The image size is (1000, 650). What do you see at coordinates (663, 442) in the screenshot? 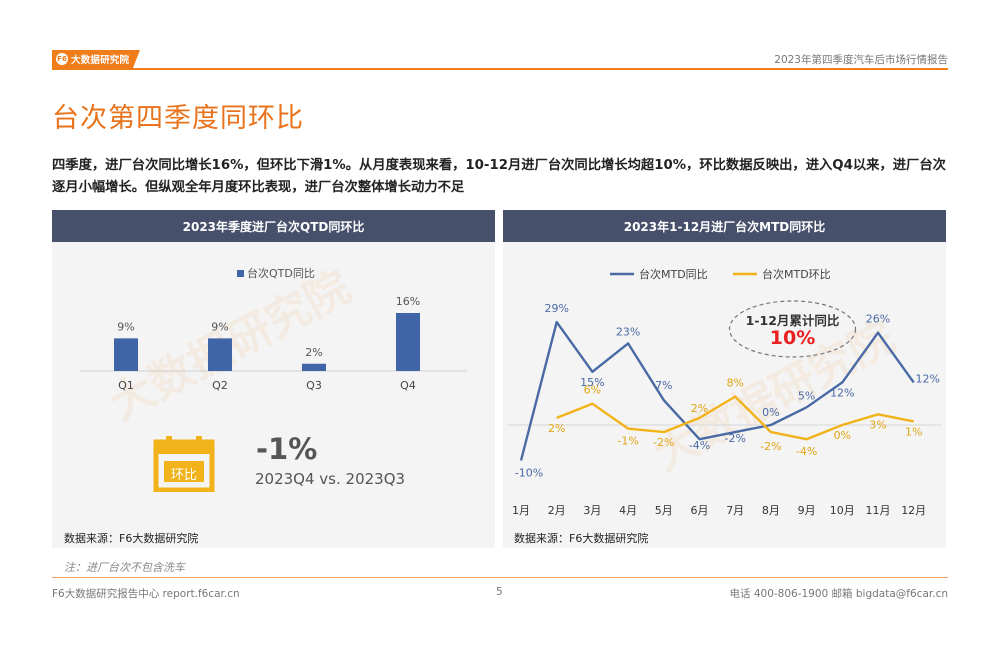
I see `point-label-1-4: -2%` at bounding box center [663, 442].